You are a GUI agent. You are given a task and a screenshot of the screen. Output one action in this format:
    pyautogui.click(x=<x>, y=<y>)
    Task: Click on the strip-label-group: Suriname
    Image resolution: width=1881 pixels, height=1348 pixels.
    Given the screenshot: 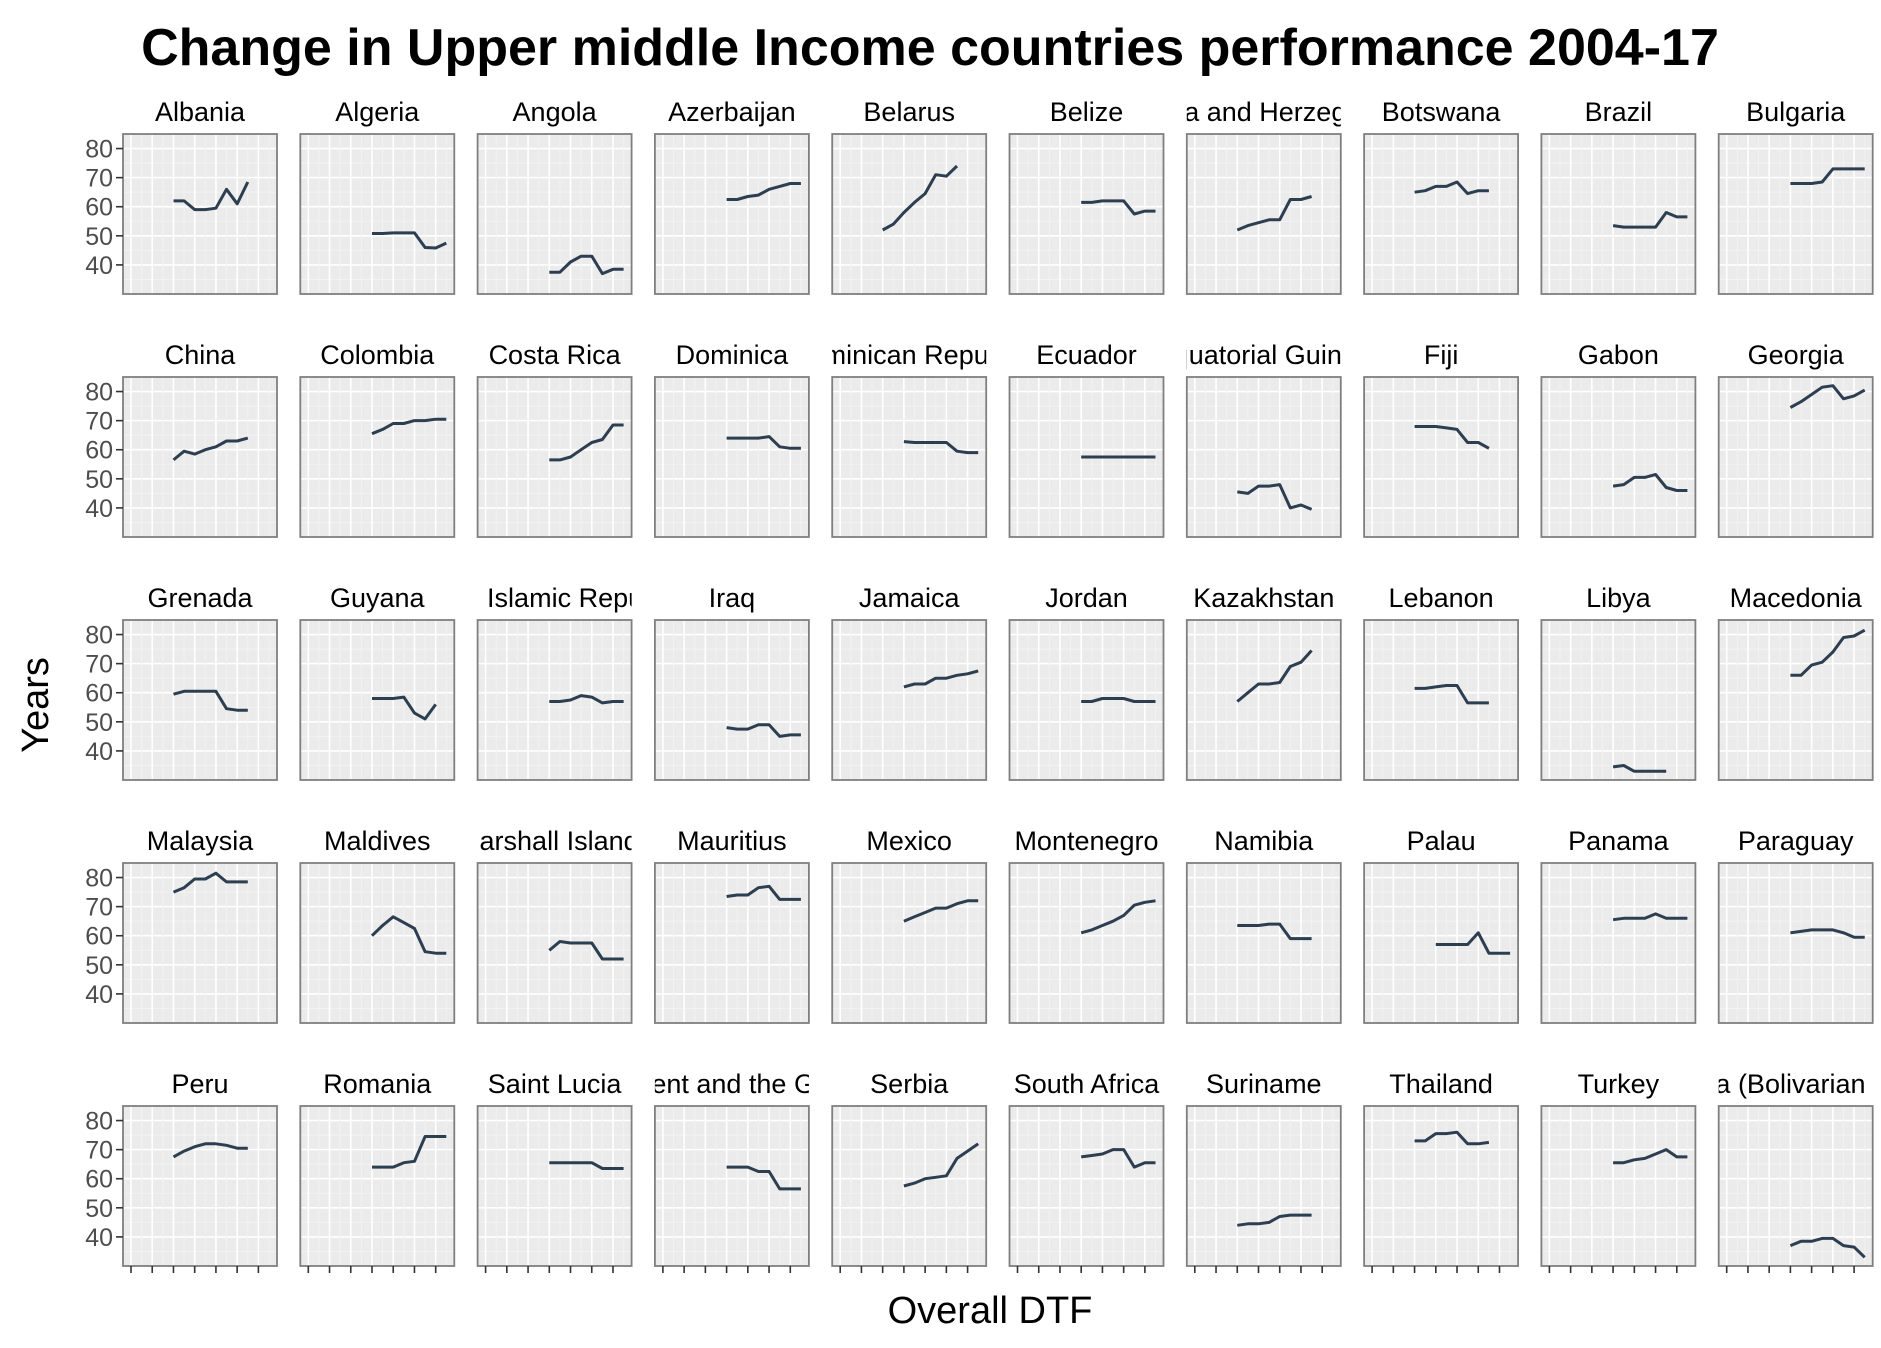 What is the action you would take?
    pyautogui.click(x=1264, y=1084)
    